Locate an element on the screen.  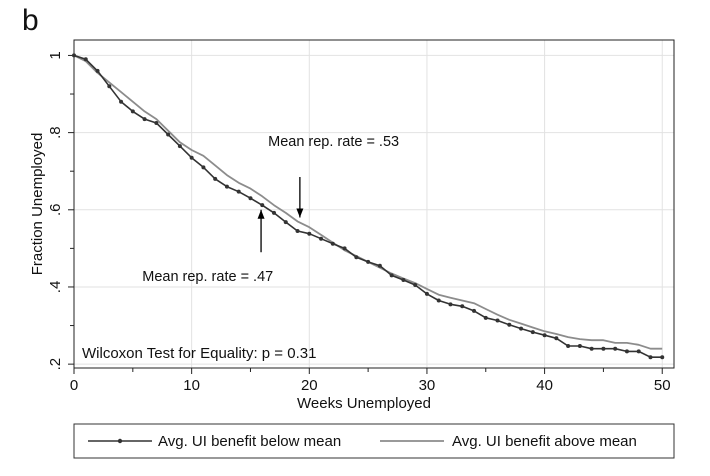
y-axis: .2 .4 .6 .8 1 is located at coordinates (60, 210).